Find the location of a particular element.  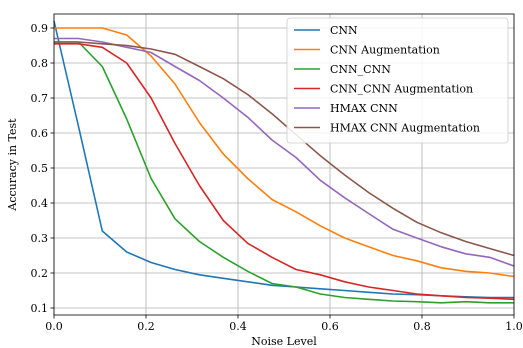

y-axis-label: Accuracy in Test is located at coordinates (12, 165).